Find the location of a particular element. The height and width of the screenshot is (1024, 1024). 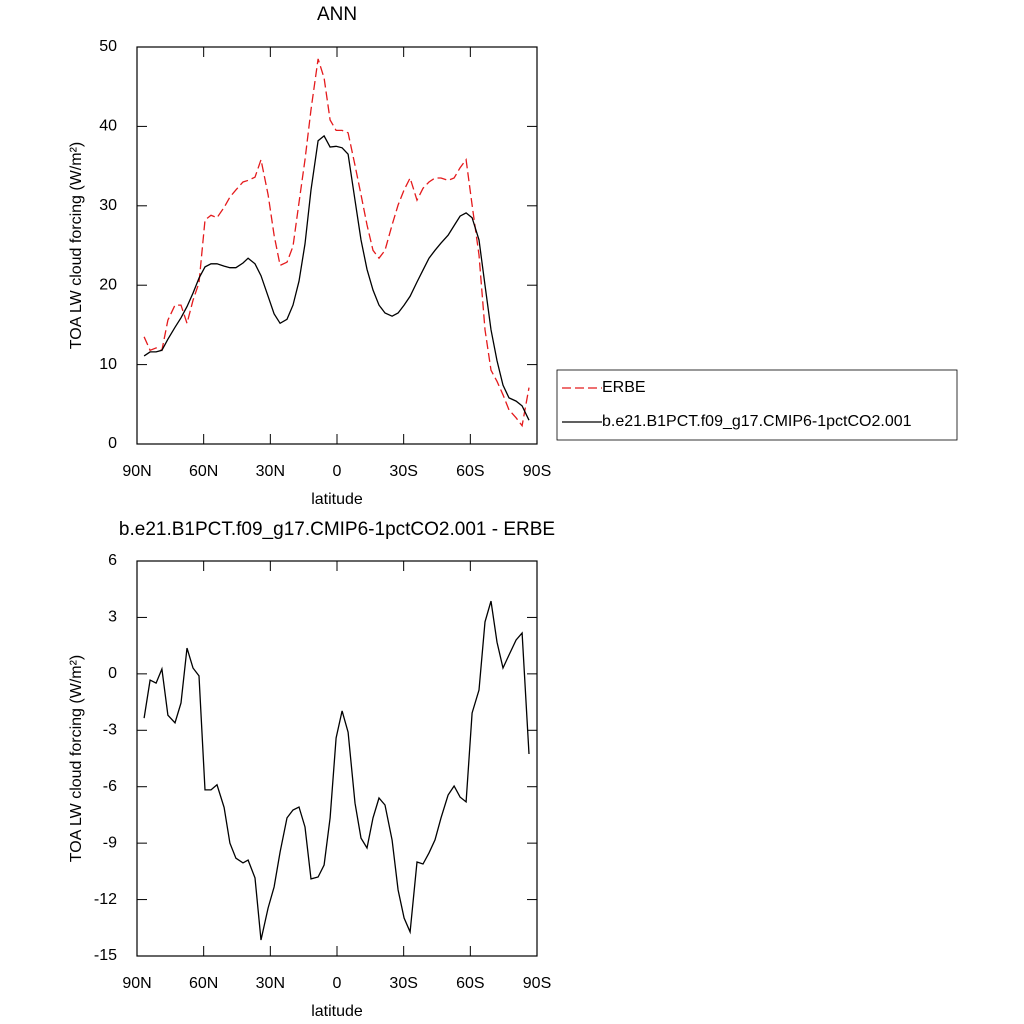

y-tick-label: 20 is located at coordinates (108, 284).